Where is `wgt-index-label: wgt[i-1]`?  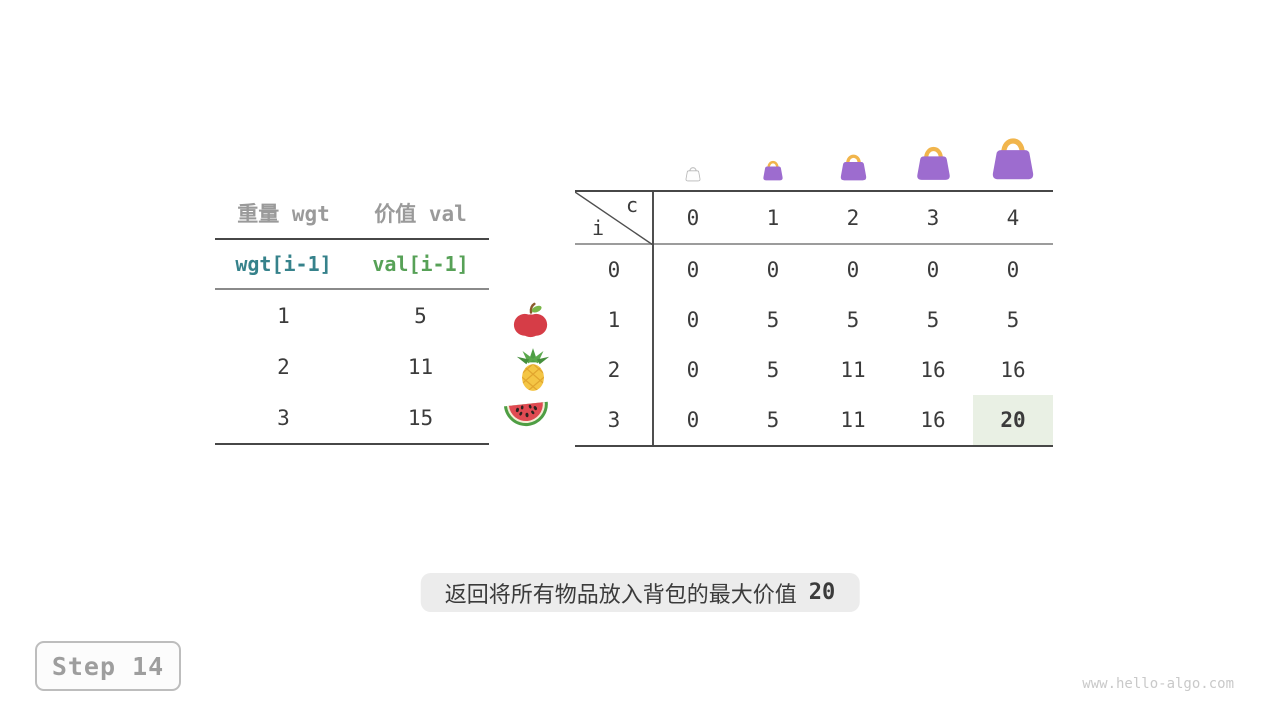 wgt-index-label: wgt[i-1] is located at coordinates (283, 264).